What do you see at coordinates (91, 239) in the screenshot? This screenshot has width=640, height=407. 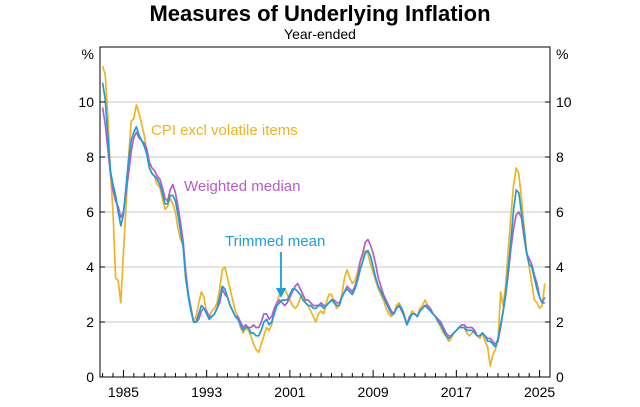 I see `y-axis-left-ticks: 0 2 4 6 8 10` at bounding box center [91, 239].